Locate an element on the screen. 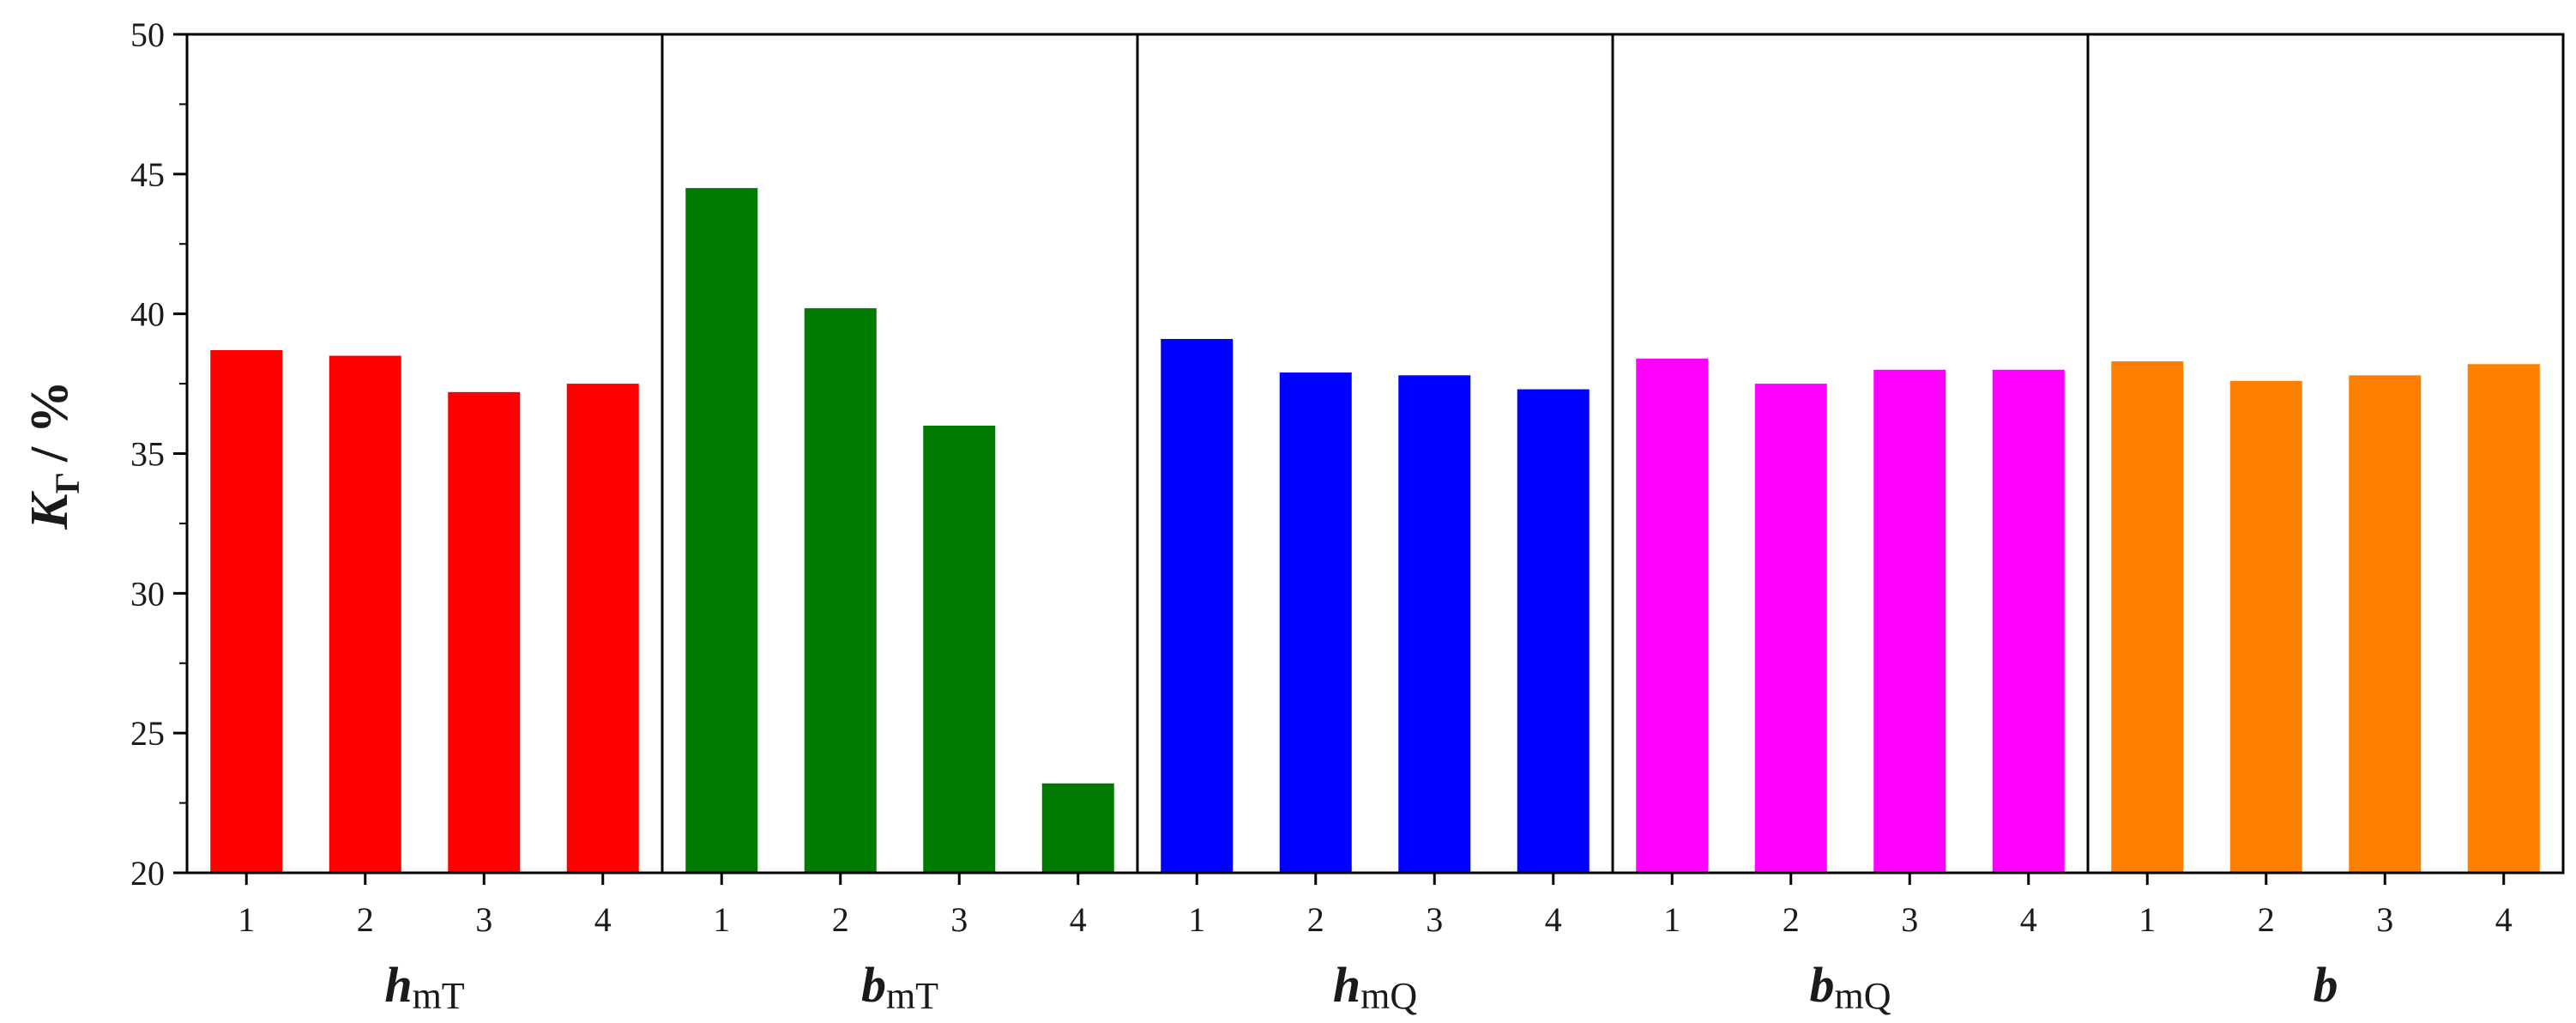  x-tick-label-g2-1: 1 is located at coordinates (721, 919).